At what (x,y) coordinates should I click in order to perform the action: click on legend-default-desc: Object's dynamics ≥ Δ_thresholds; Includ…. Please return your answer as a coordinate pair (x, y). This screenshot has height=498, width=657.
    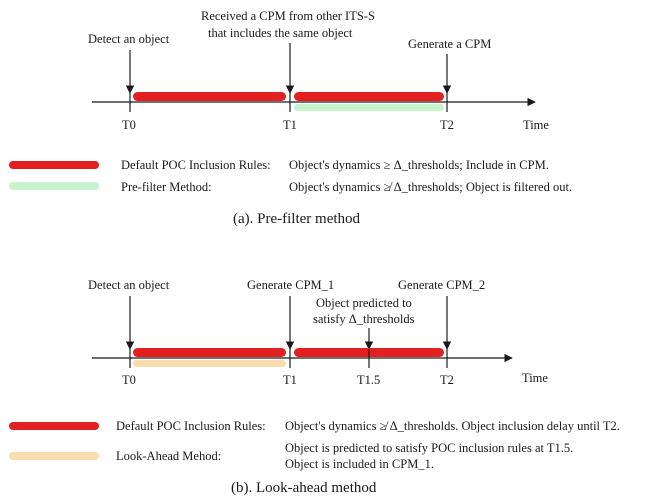
    Looking at the image, I should click on (419, 165).